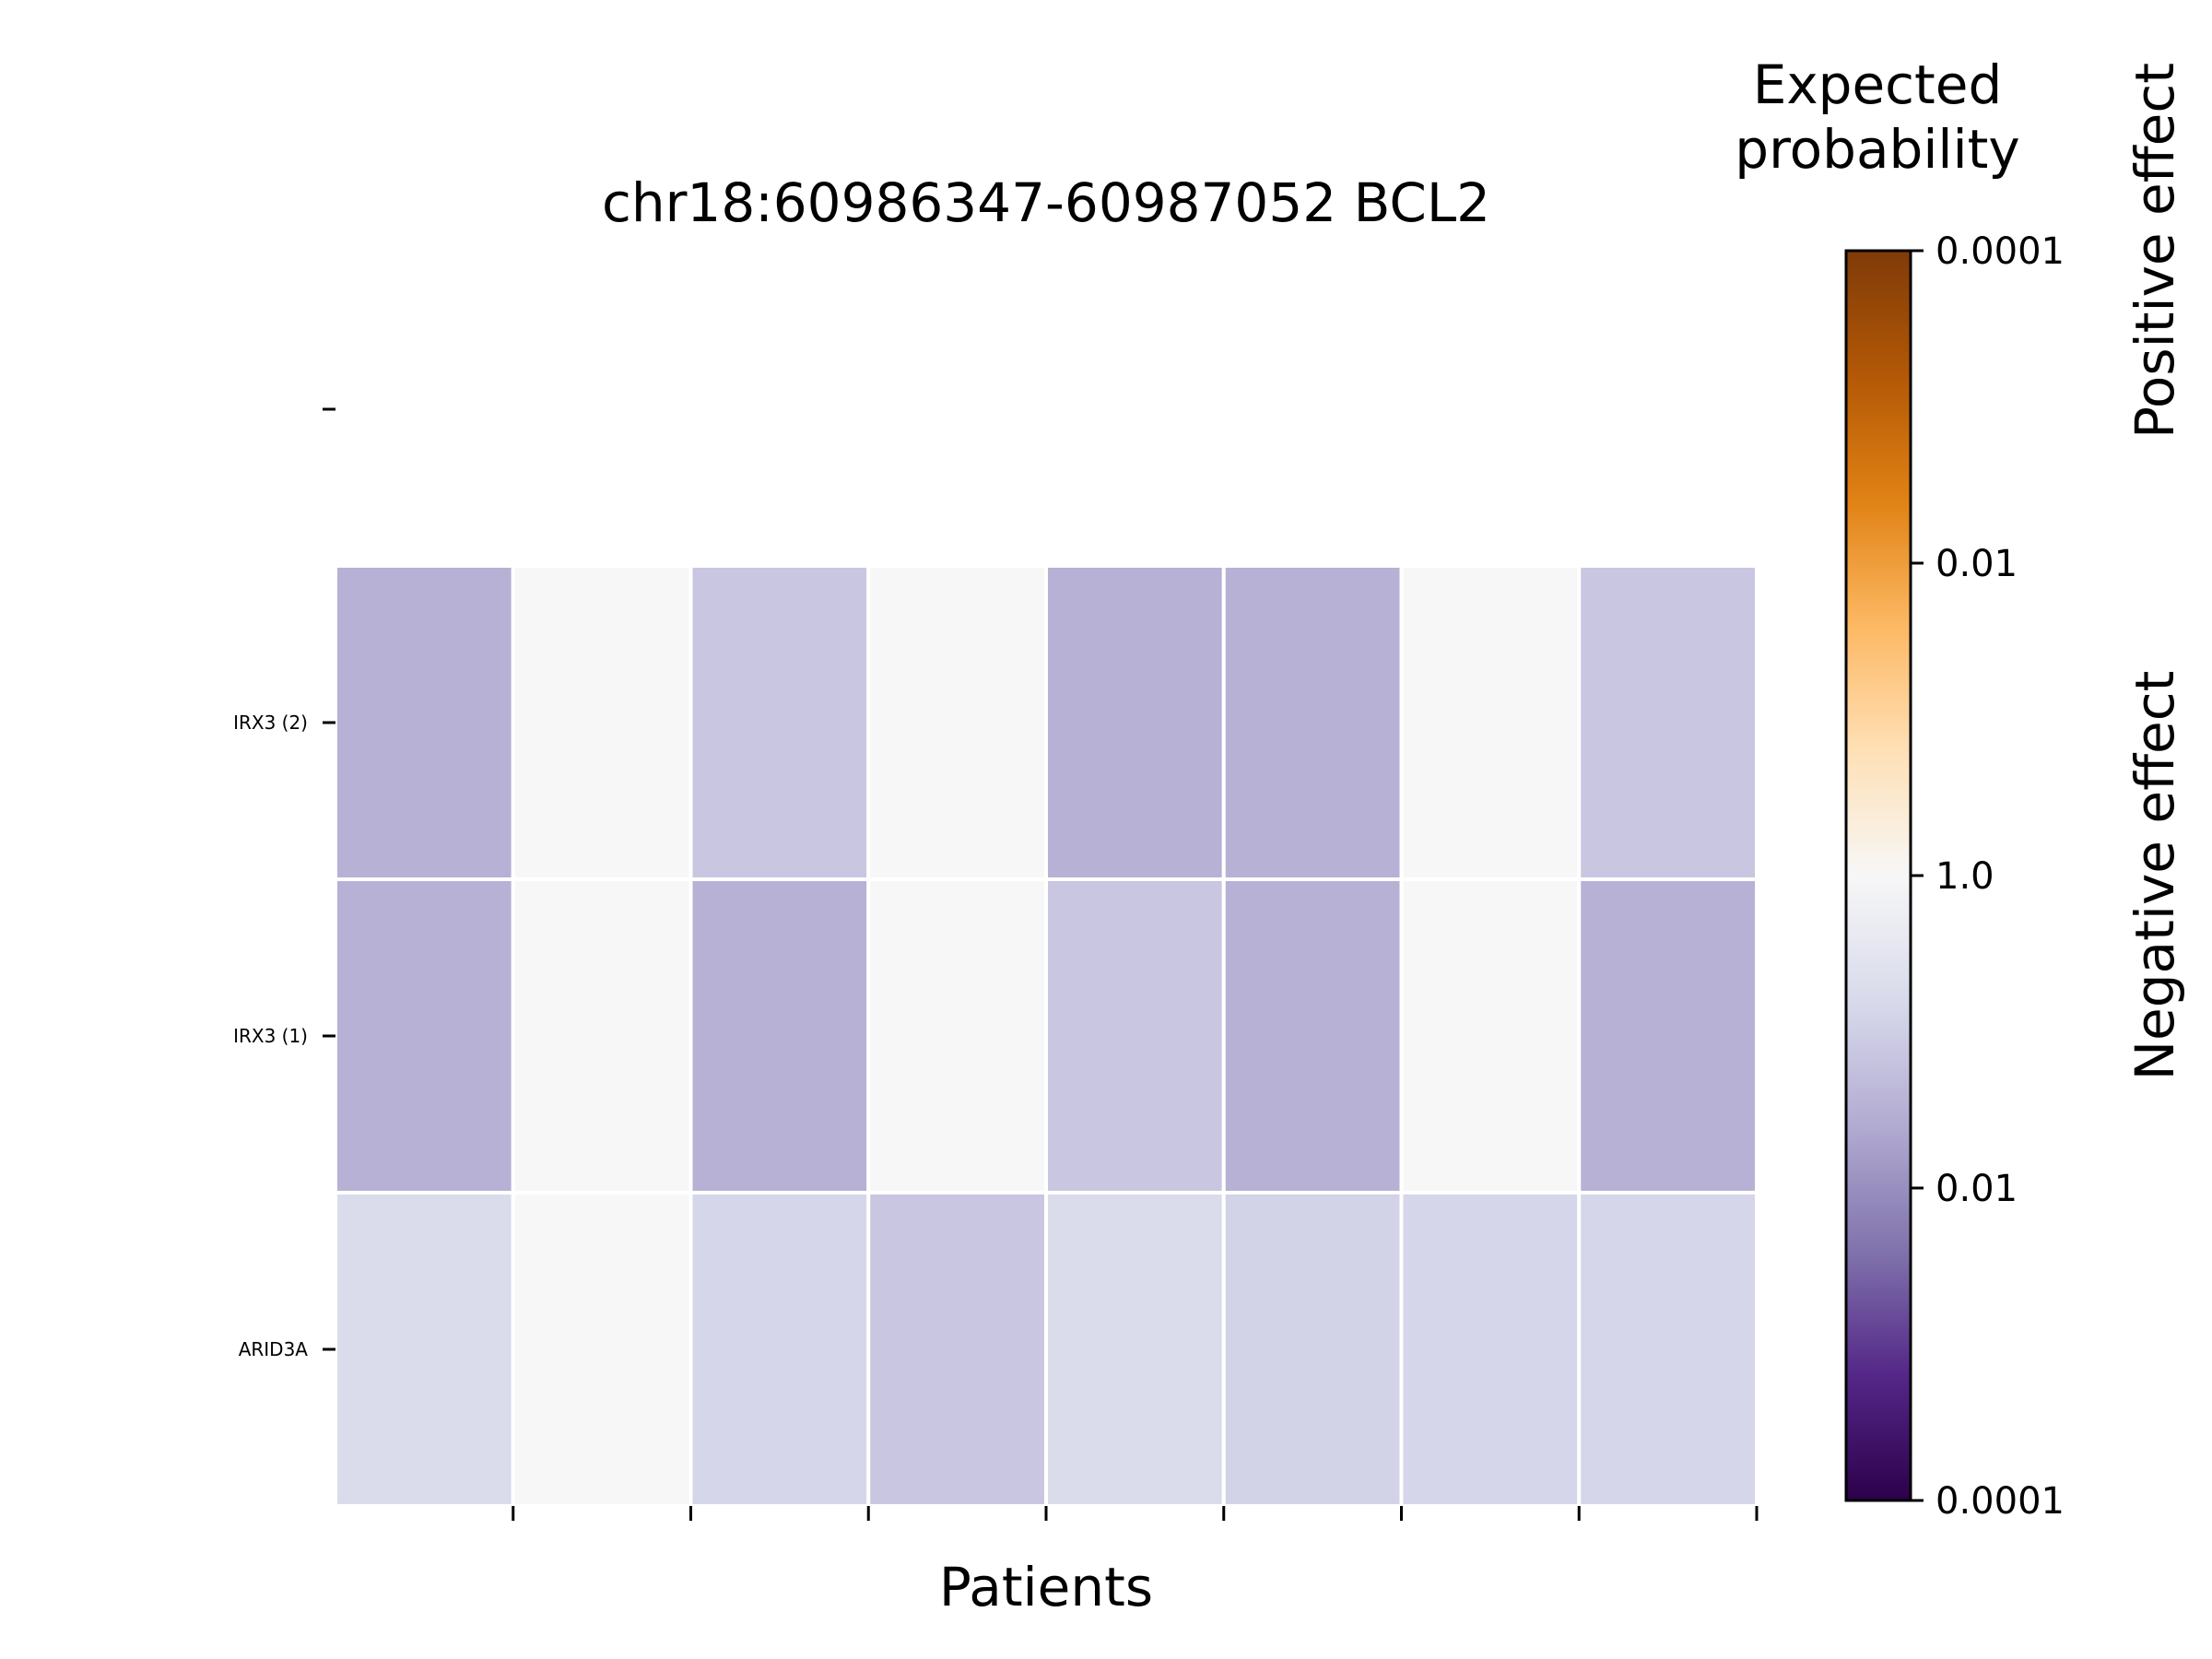  What do you see at coordinates (1965, 876) in the screenshot?
I see `colorbar-tick-label: 1.0` at bounding box center [1965, 876].